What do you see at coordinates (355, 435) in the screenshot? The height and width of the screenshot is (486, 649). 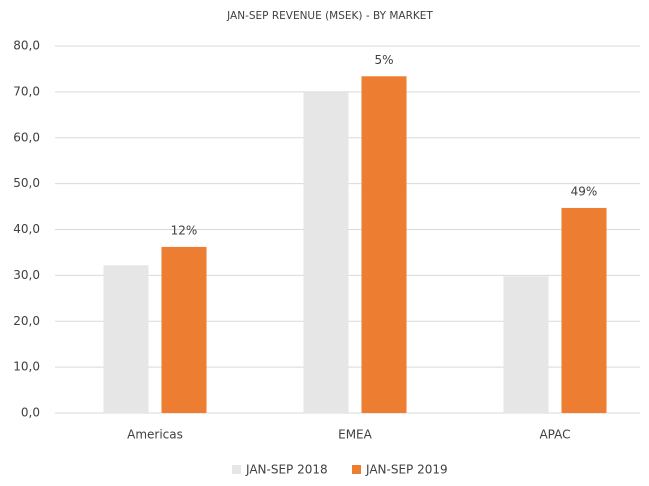 I see `x-tick-label: EMEA` at bounding box center [355, 435].